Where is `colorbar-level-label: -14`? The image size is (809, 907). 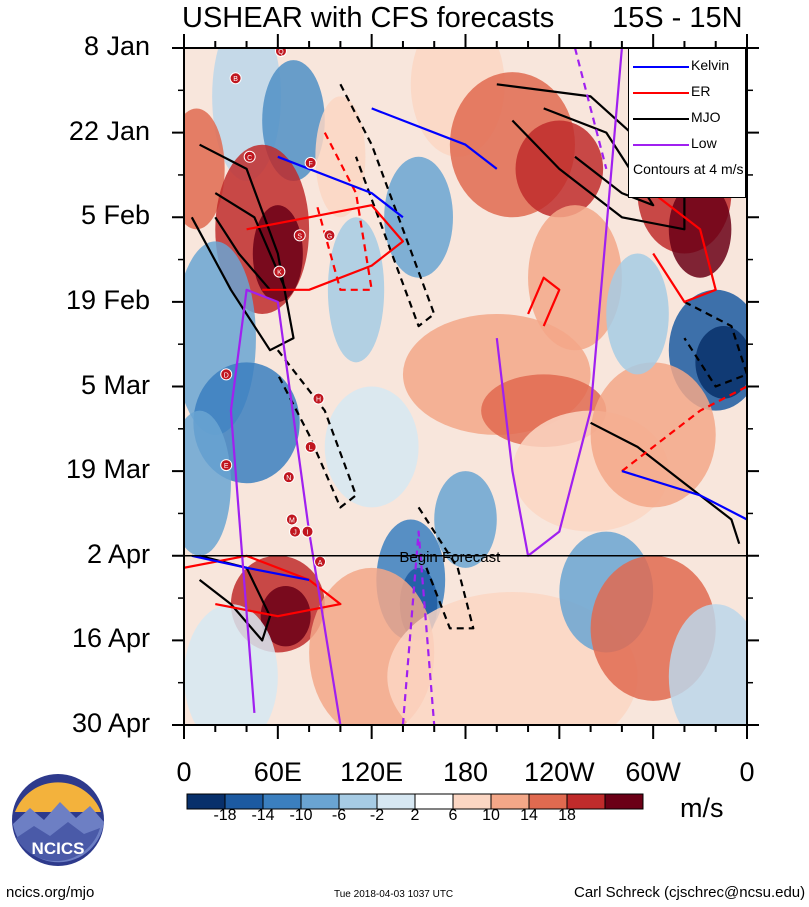
colorbar-level-label: -14 is located at coordinates (263, 815).